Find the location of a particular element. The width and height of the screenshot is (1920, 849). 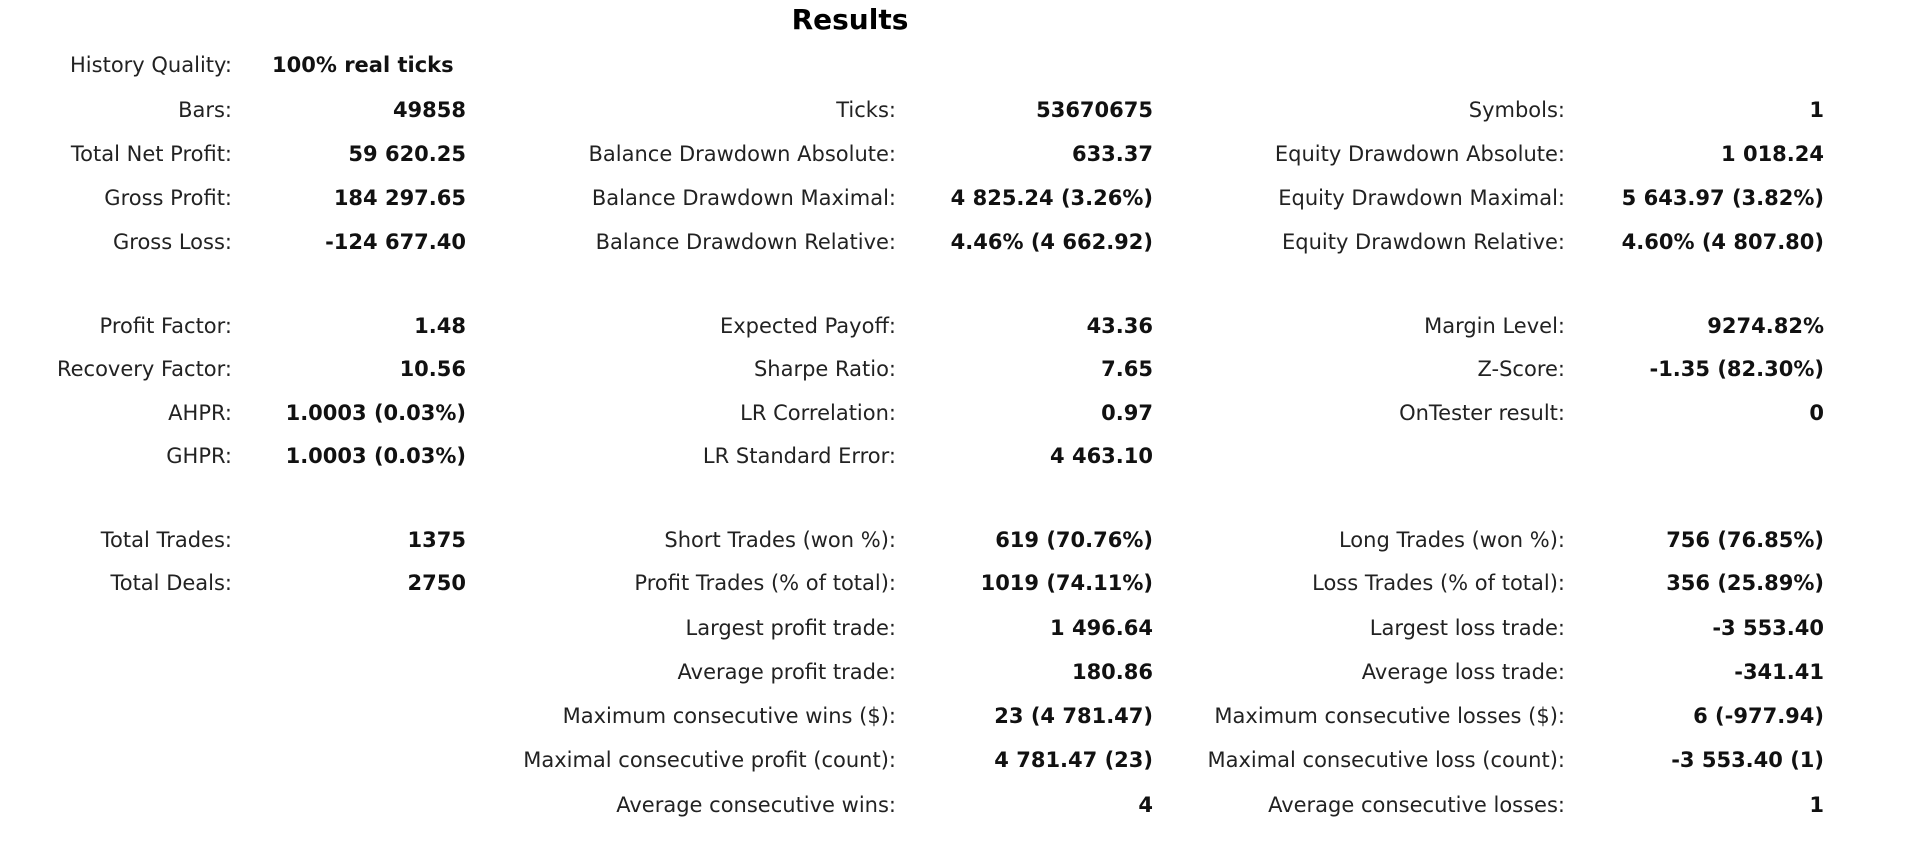

recovery-factor-value: 10.56 is located at coordinates (432, 369).